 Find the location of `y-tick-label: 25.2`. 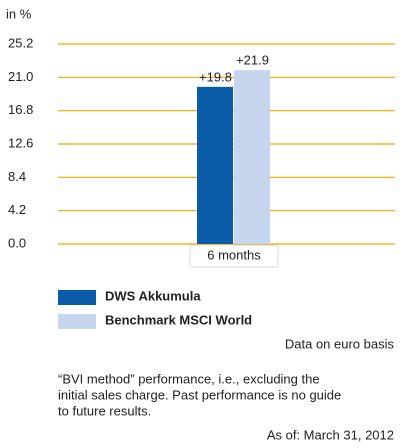

y-tick-label: 25.2 is located at coordinates (20, 42).